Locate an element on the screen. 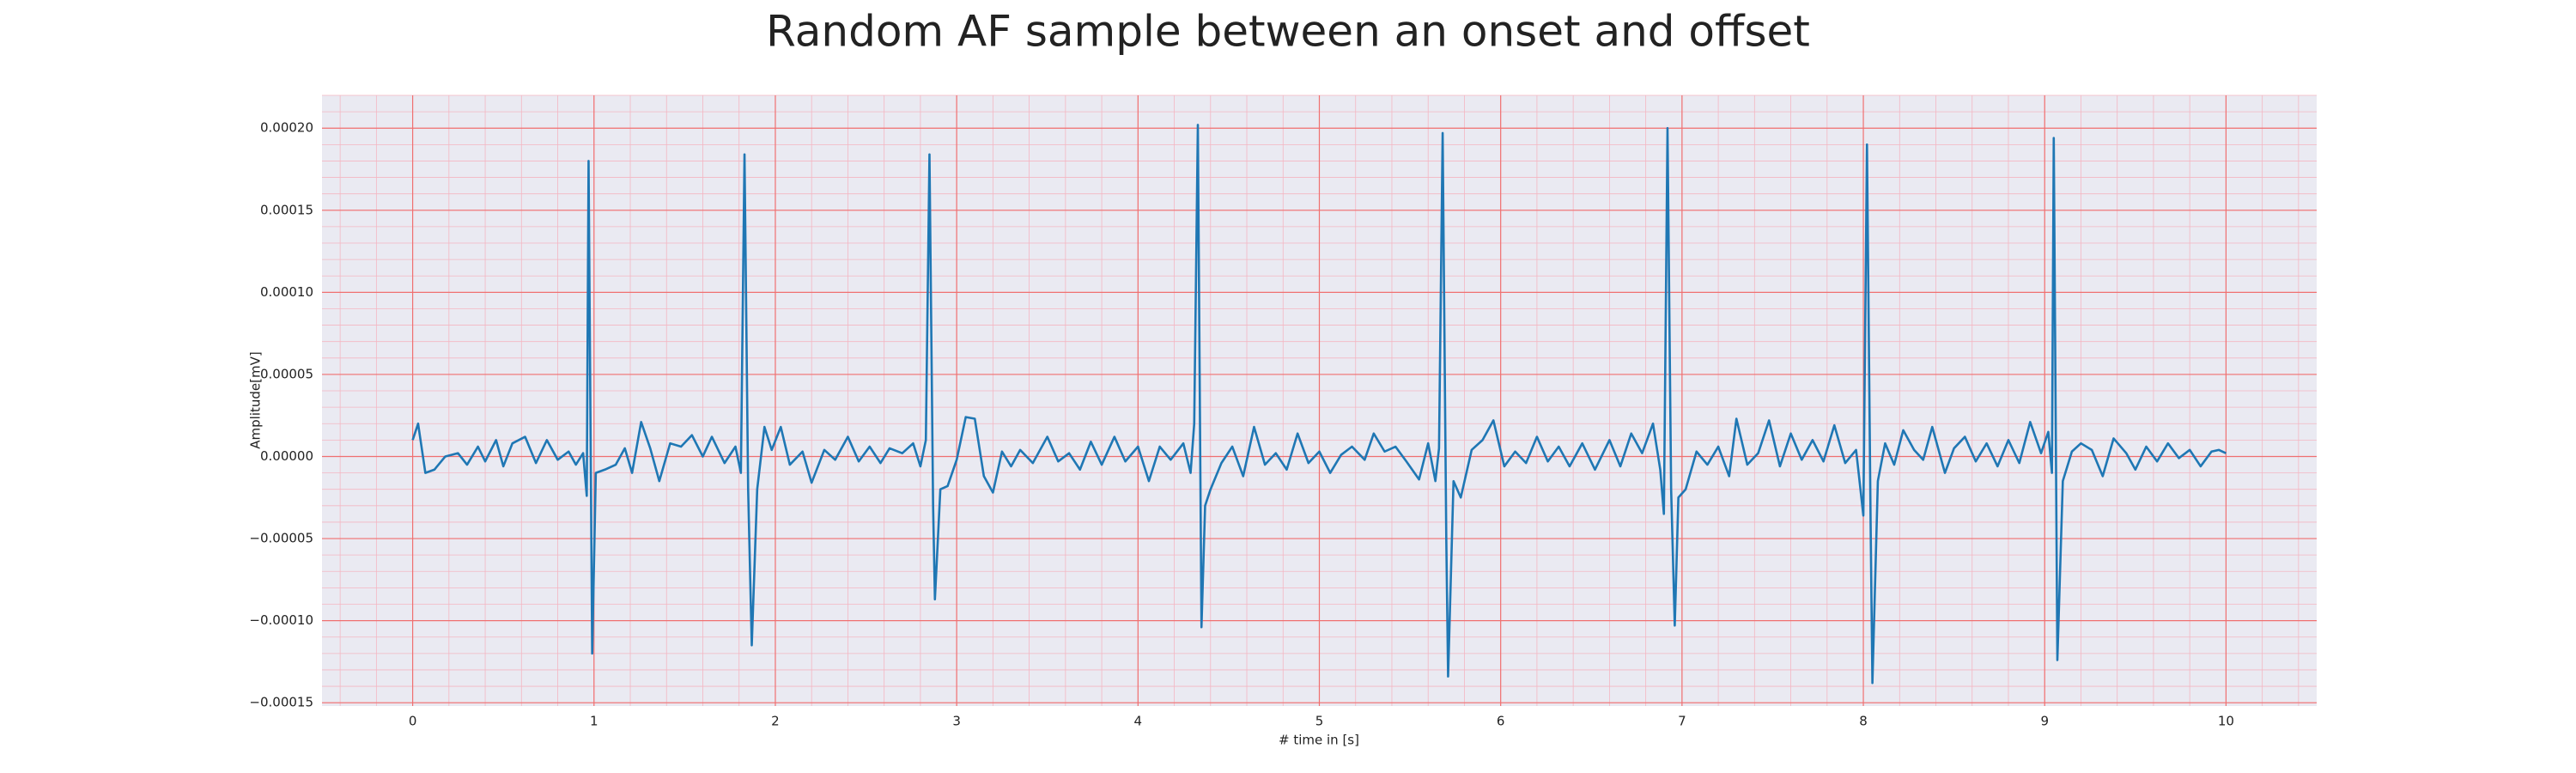 This screenshot has height=773, width=2576. y-tick-label: −0.00005 is located at coordinates (281, 538).